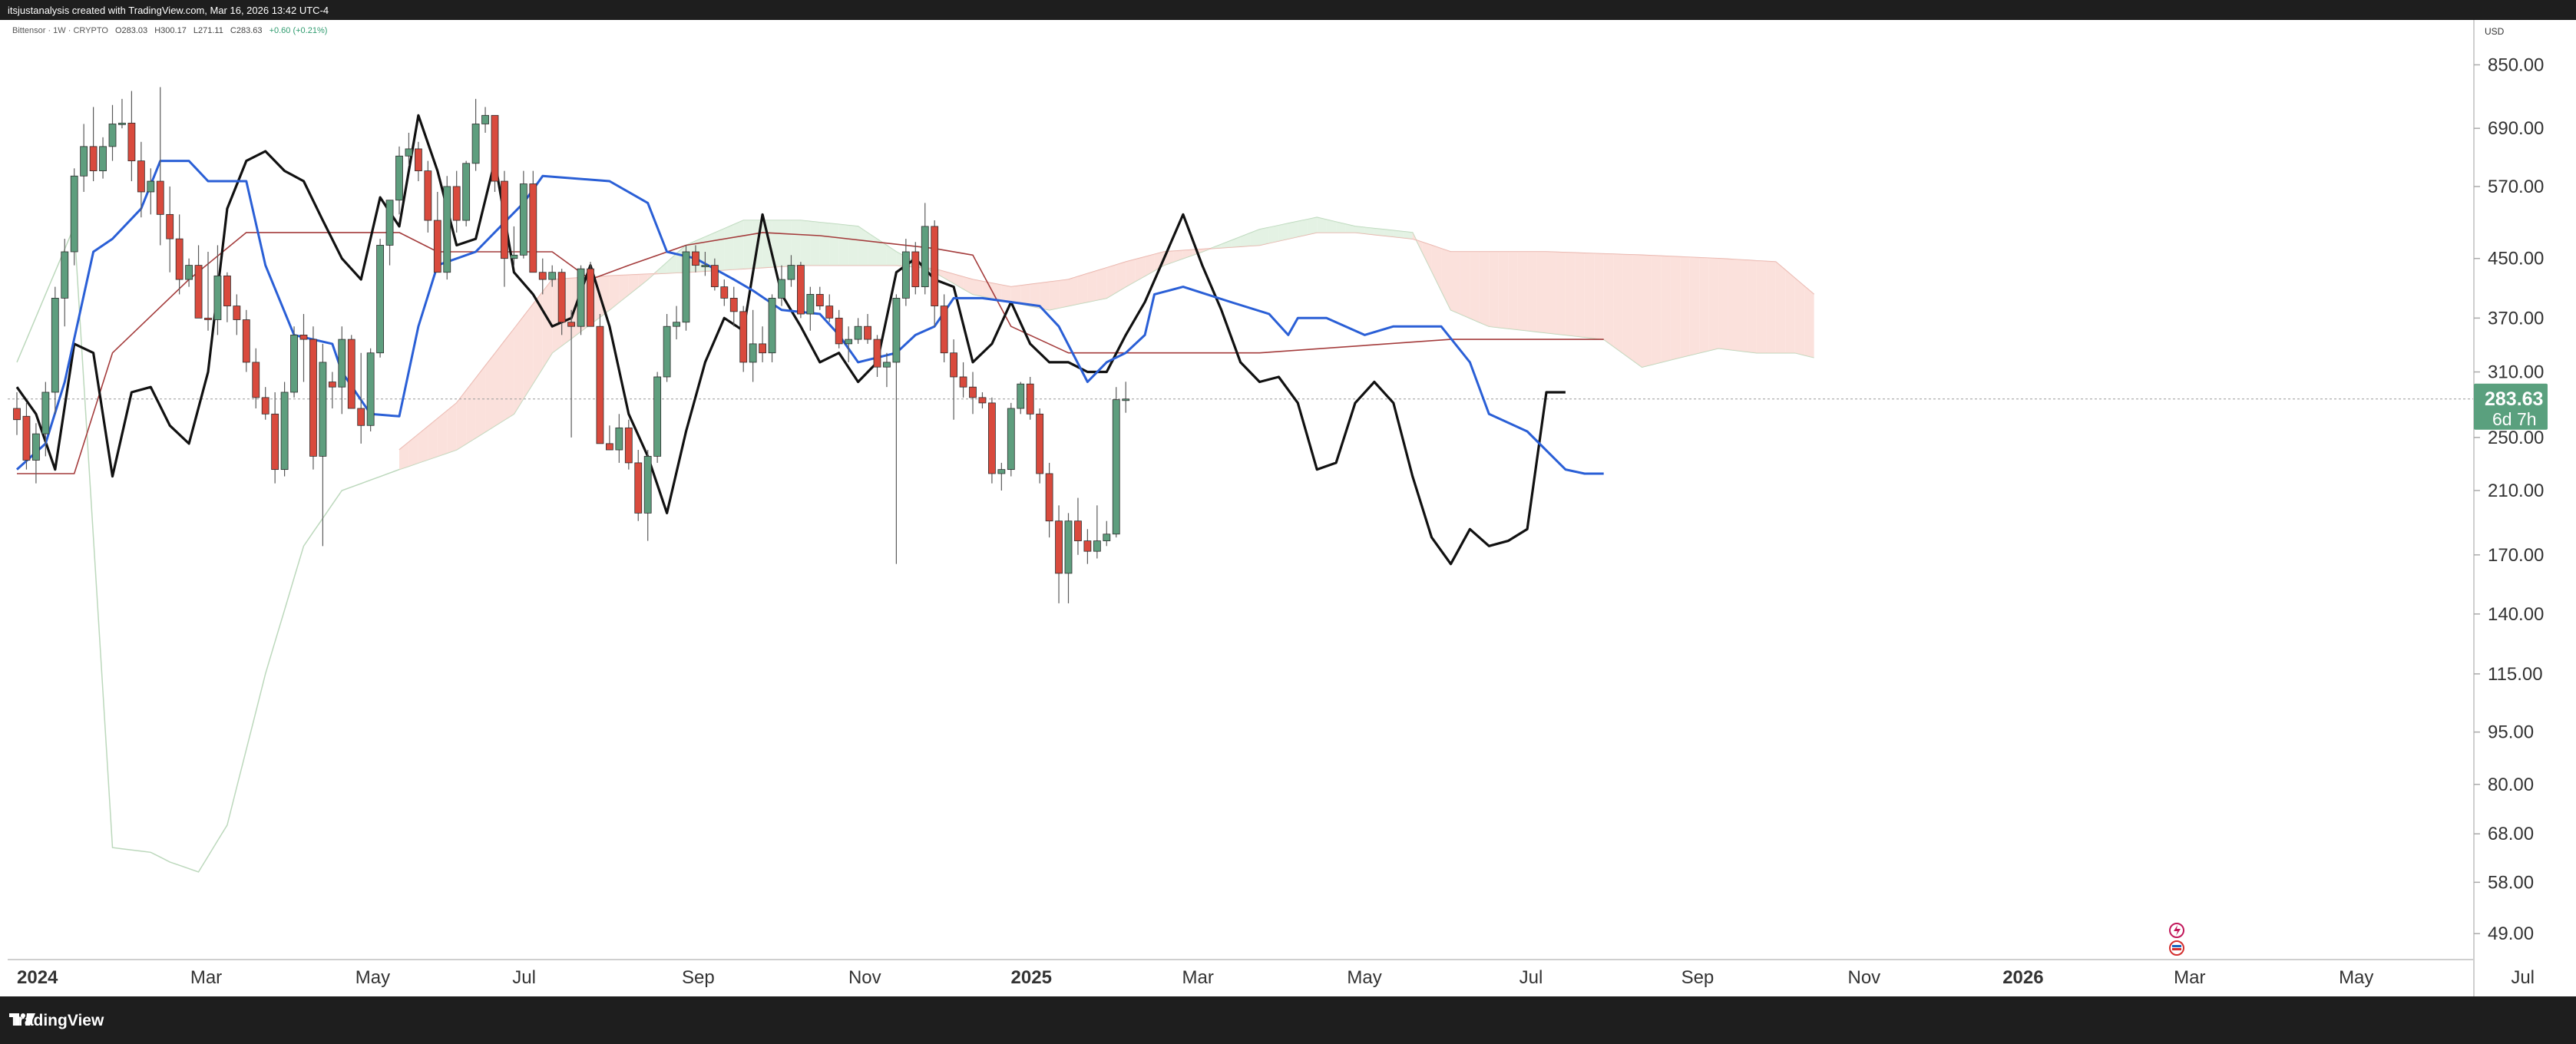 Image resolution: width=2576 pixels, height=1044 pixels. What do you see at coordinates (2495, 31) in the screenshot?
I see `currency-label: USD` at bounding box center [2495, 31].